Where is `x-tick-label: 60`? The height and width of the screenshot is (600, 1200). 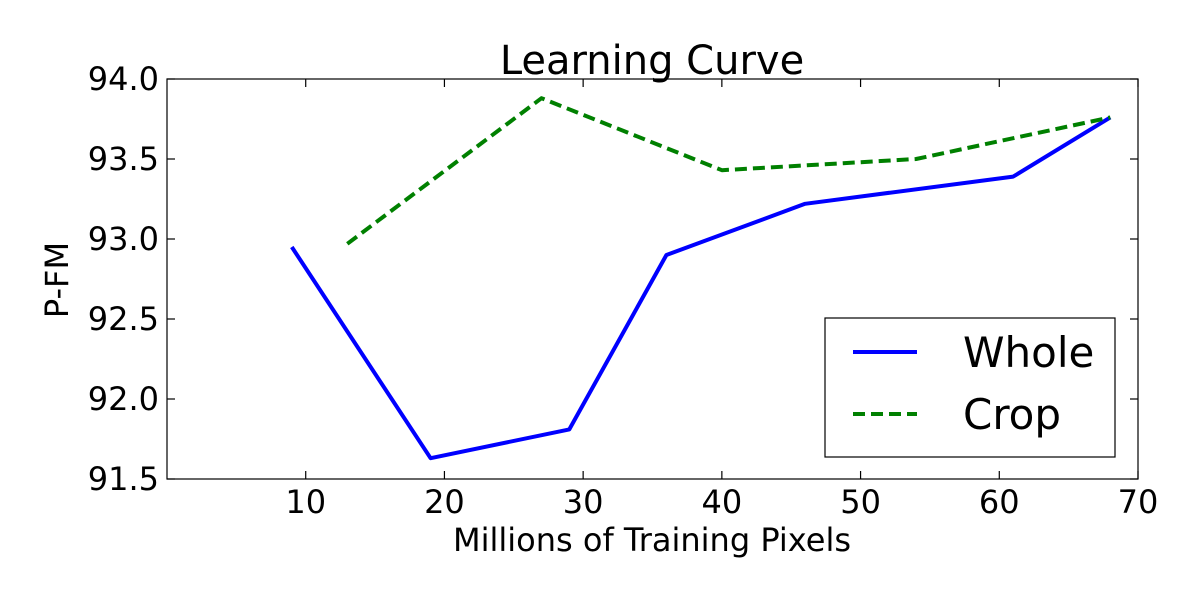 x-tick-label: 60 is located at coordinates (999, 502).